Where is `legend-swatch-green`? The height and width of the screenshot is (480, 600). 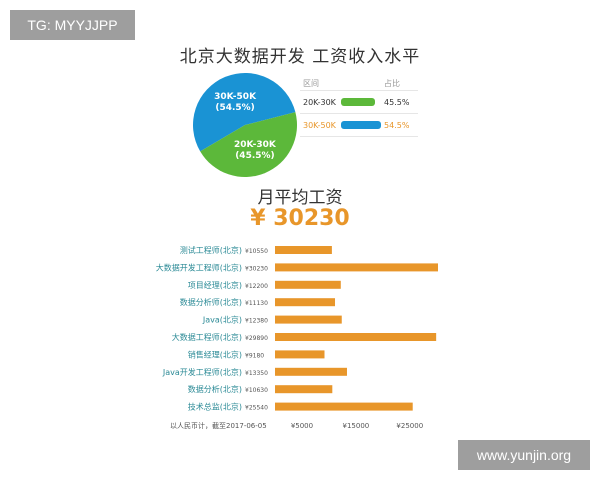 legend-swatch-green is located at coordinates (358, 102).